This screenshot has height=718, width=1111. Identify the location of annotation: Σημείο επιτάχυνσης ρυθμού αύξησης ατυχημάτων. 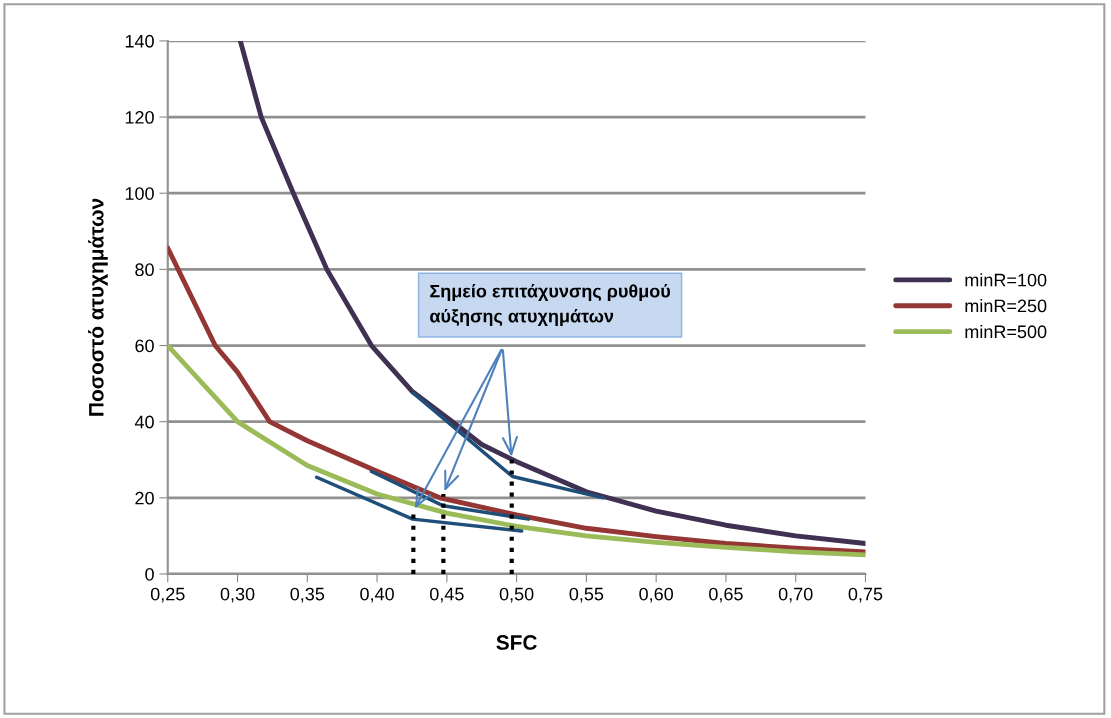
(550, 305).